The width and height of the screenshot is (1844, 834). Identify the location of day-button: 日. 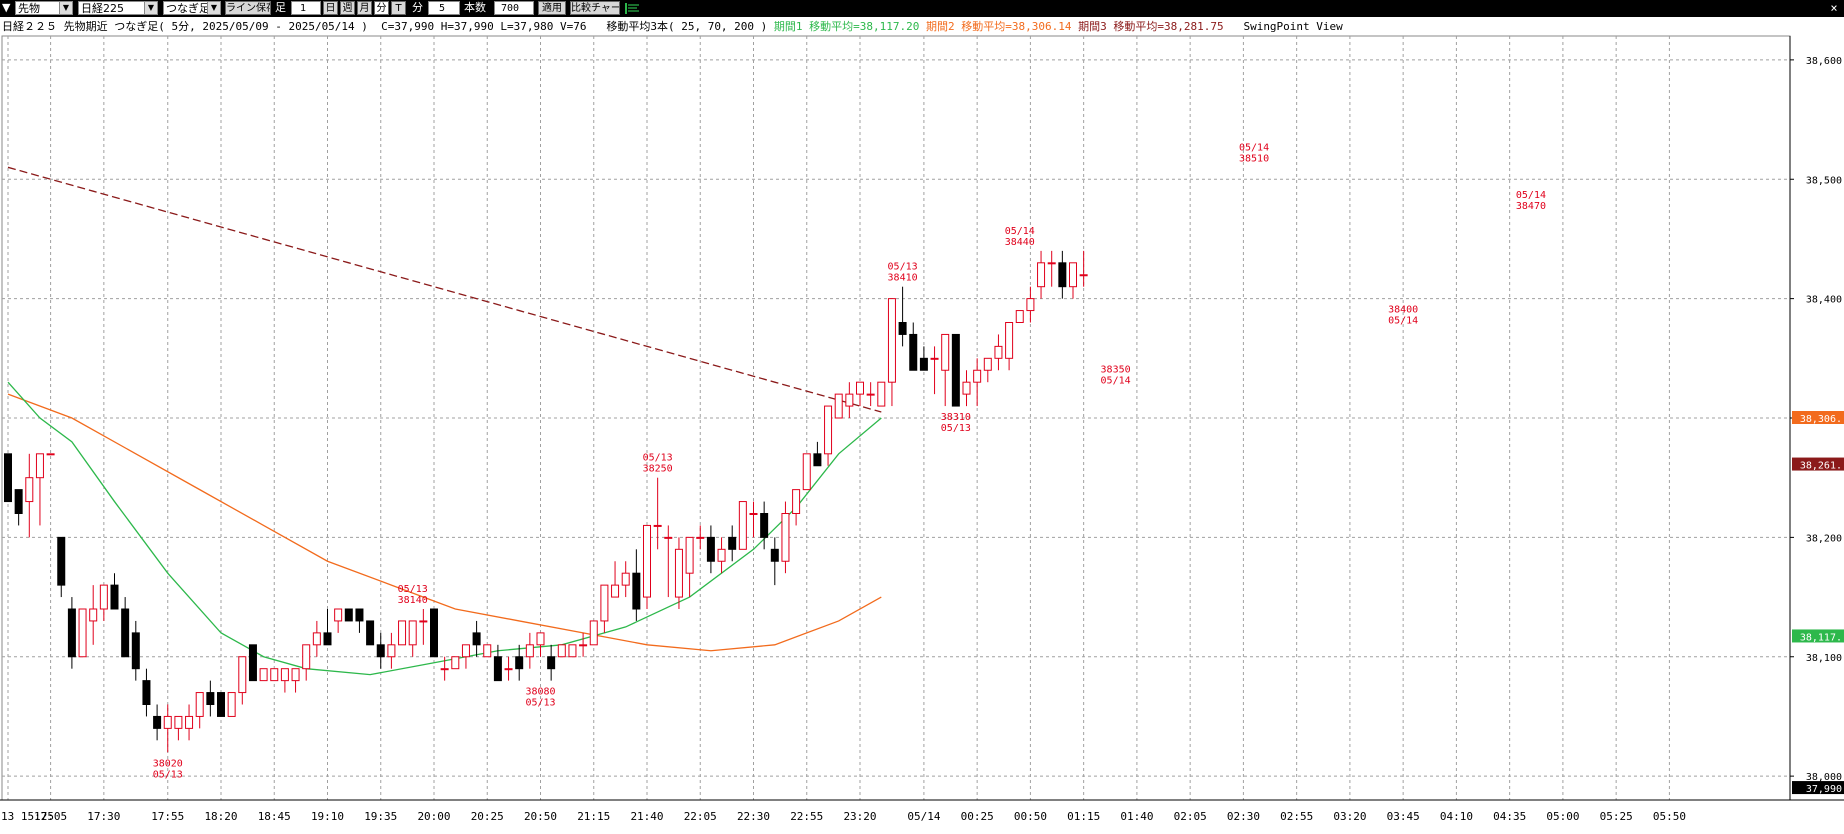
(330, 8).